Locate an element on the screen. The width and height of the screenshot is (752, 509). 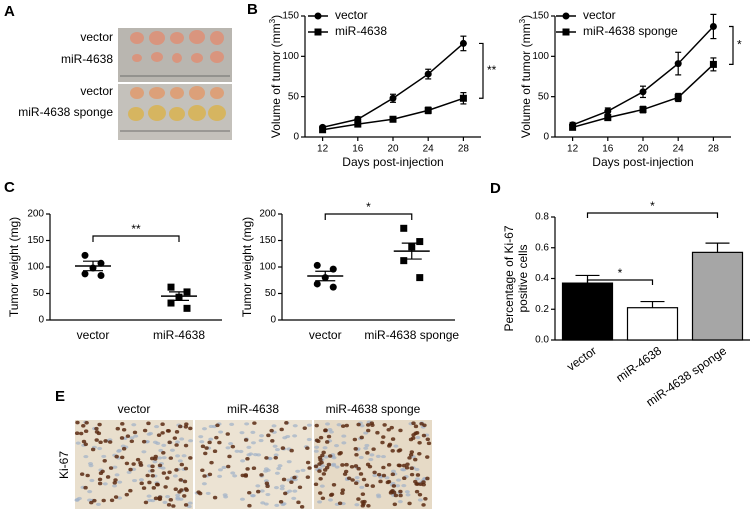
x-axis-label: Days post-injection is located at coordinates (392, 162).